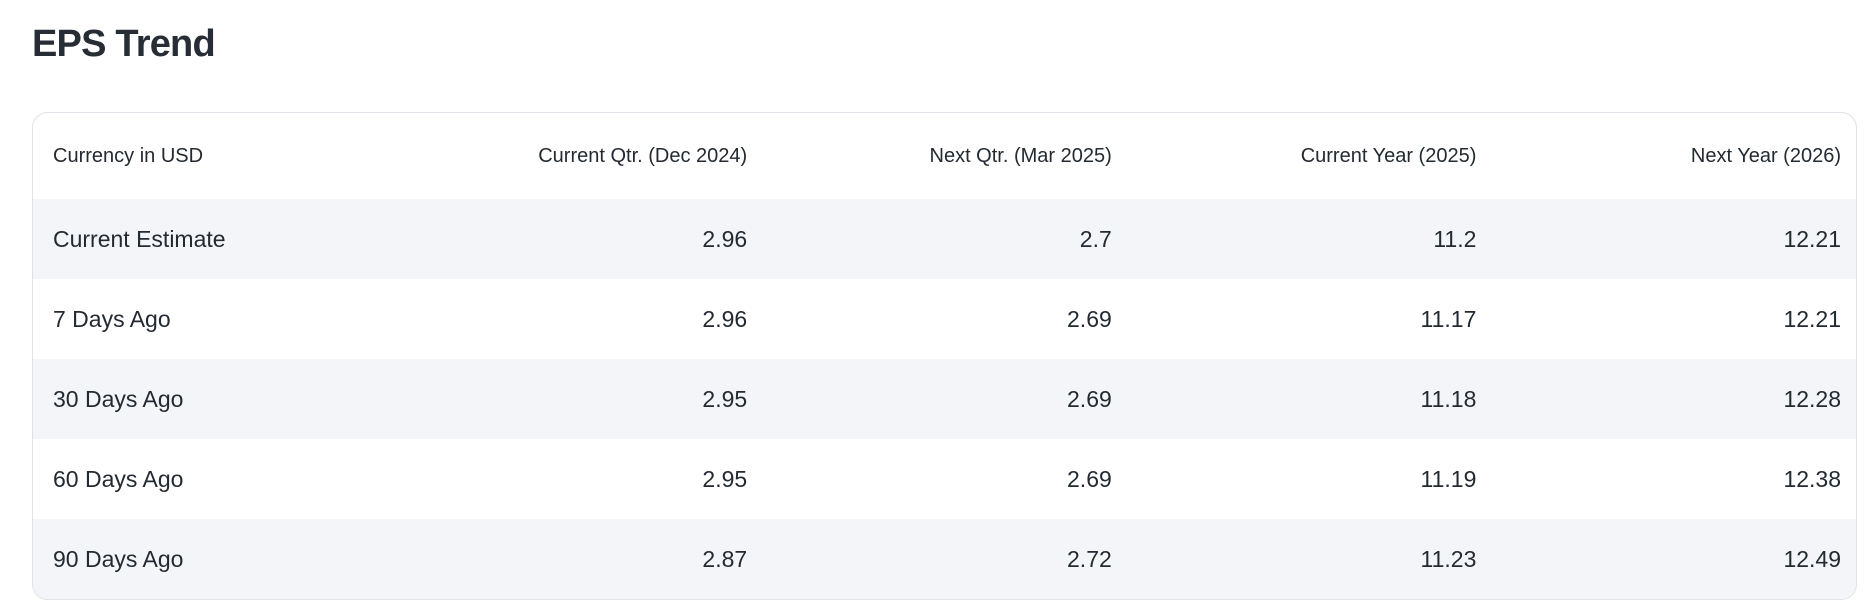  I want to click on cell-value: 12.28, so click(1812, 398).